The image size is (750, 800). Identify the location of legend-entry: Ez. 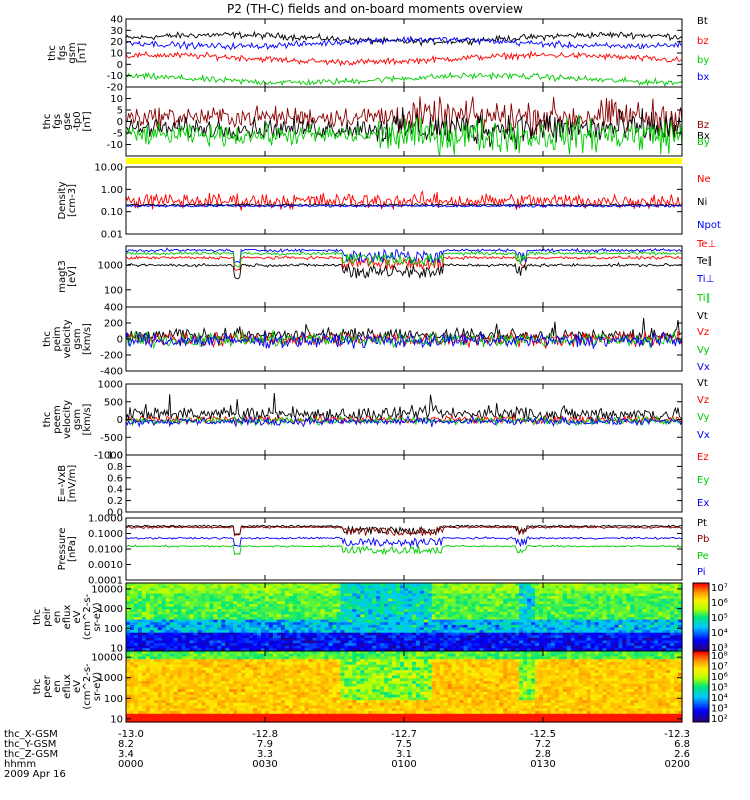
(703, 457).